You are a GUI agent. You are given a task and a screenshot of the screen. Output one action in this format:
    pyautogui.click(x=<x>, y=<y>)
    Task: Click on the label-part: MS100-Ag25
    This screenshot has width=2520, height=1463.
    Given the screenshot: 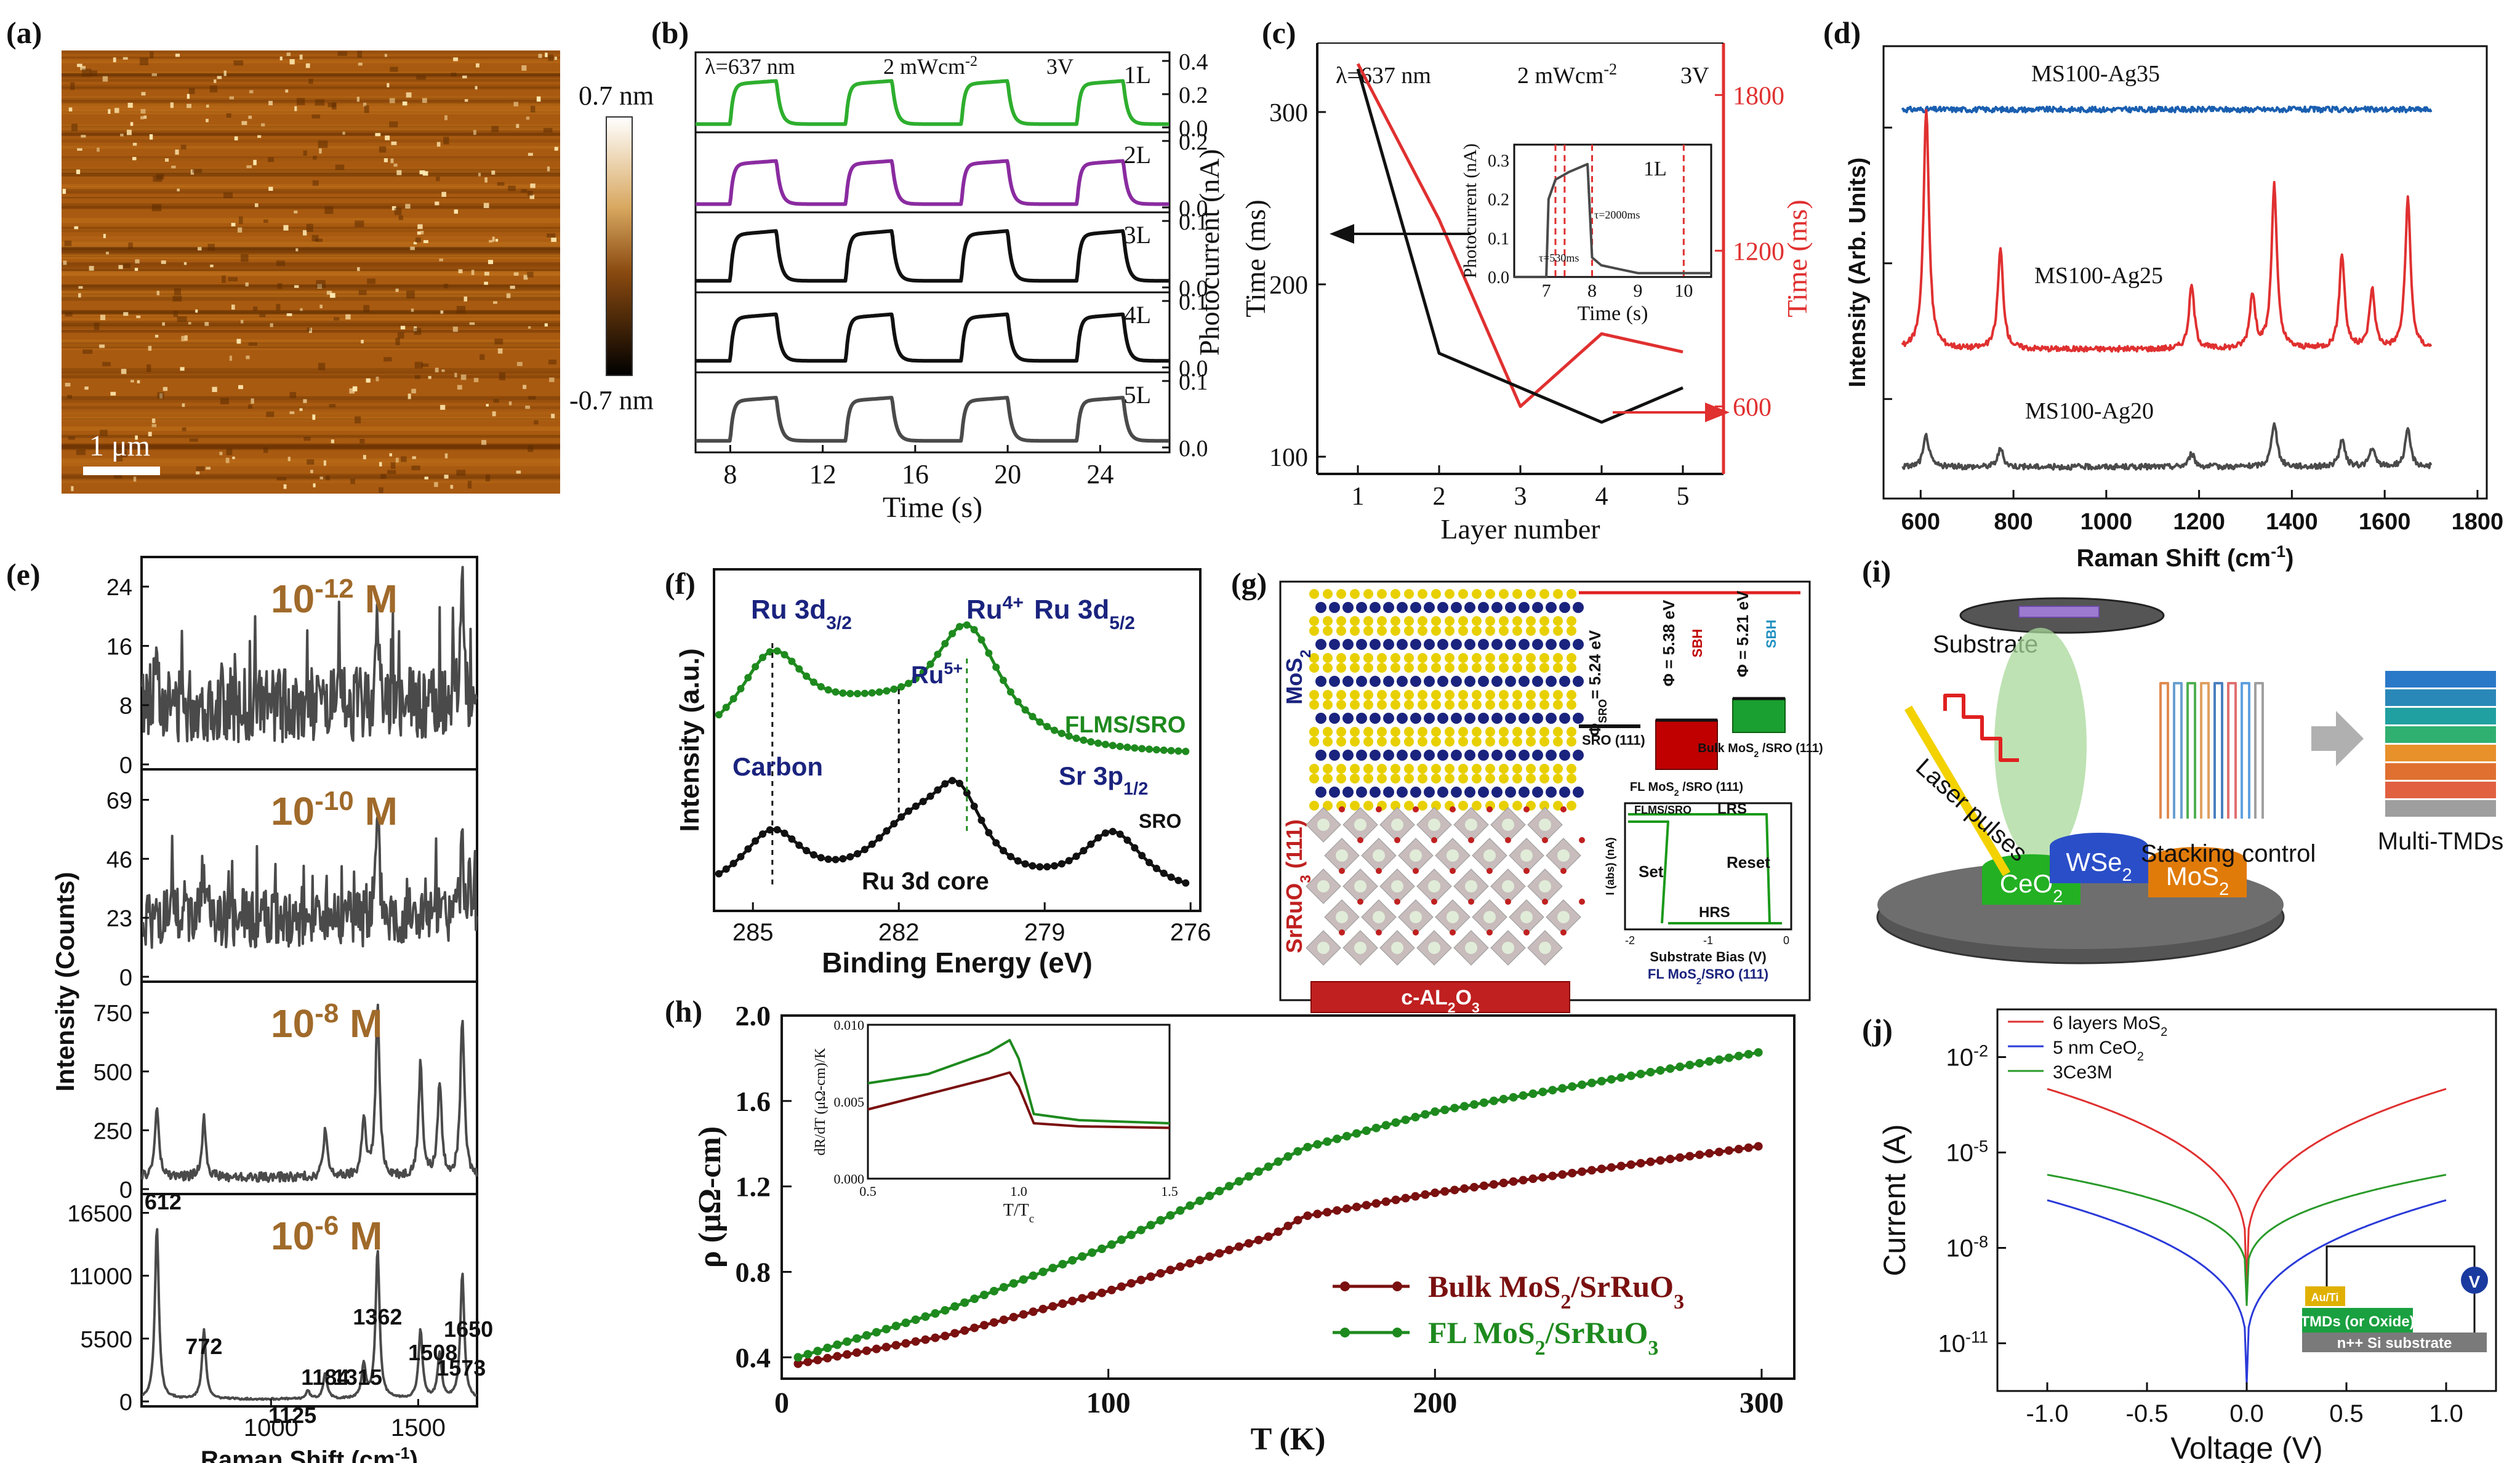 What is the action you would take?
    pyautogui.click(x=2098, y=276)
    